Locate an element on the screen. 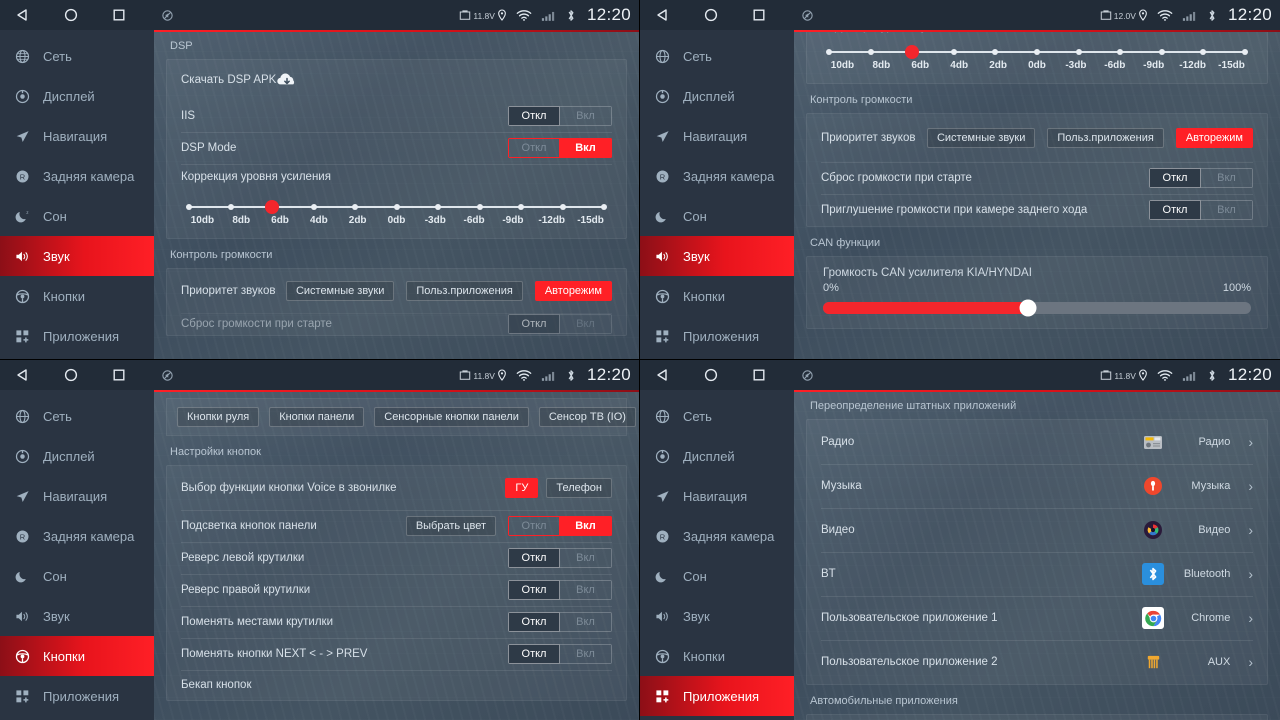  toggle-iis: Откл Вкл is located at coordinates (560, 116).